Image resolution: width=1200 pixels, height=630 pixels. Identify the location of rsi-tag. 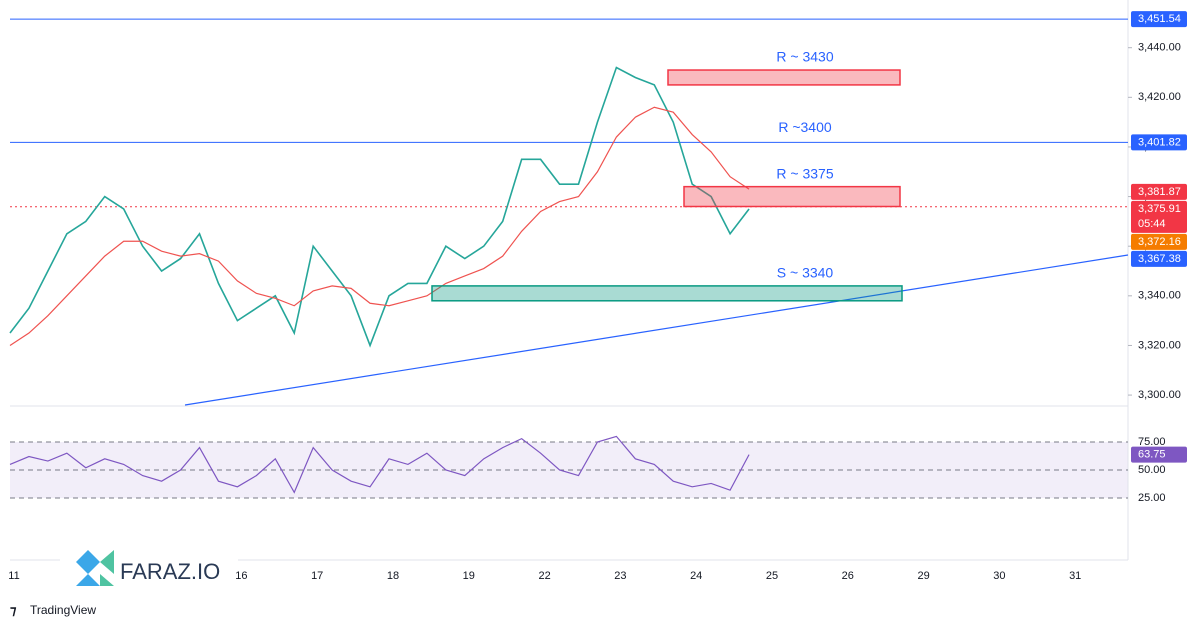
(1159, 454).